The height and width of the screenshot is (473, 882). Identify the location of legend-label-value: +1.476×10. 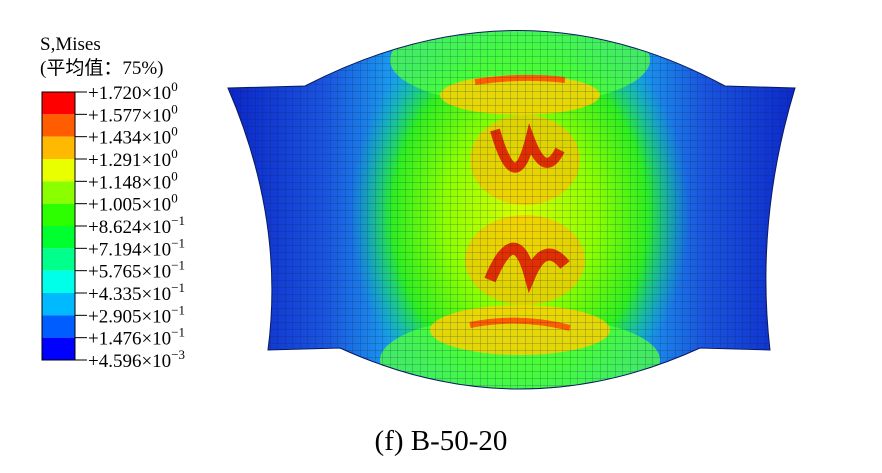
(129, 339).